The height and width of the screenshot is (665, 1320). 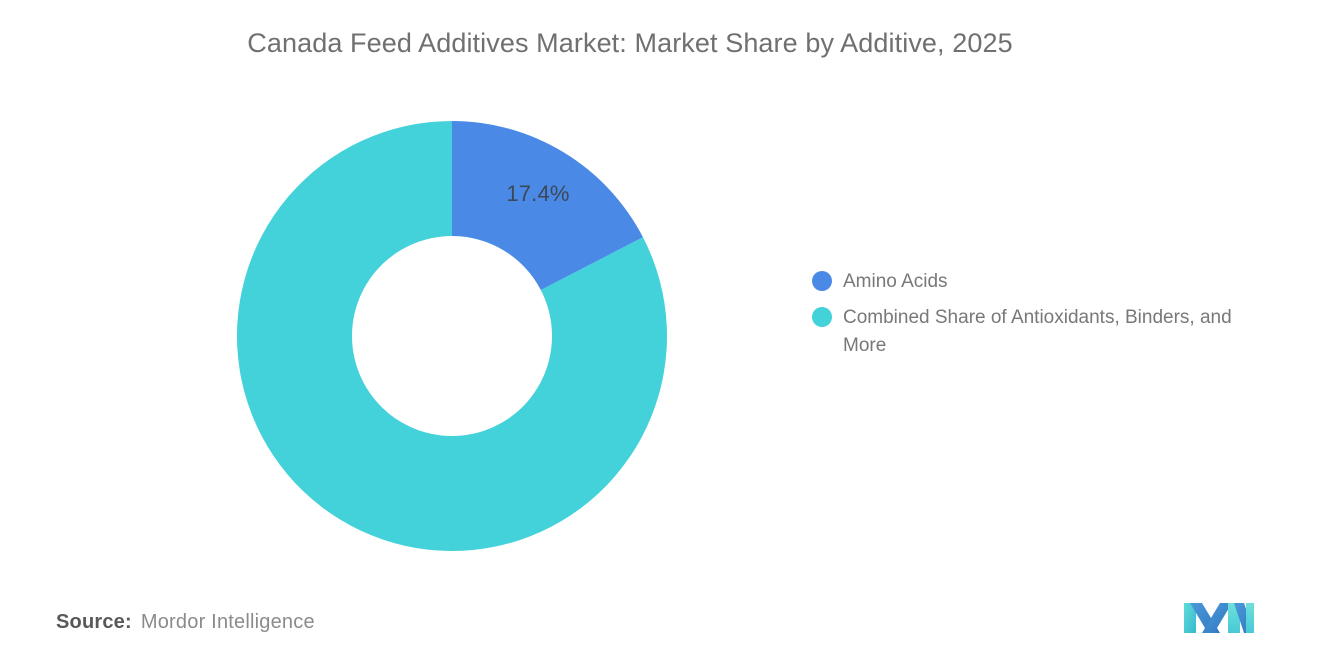 I want to click on legend-swatch-icon-combined-share, so click(x=822, y=317).